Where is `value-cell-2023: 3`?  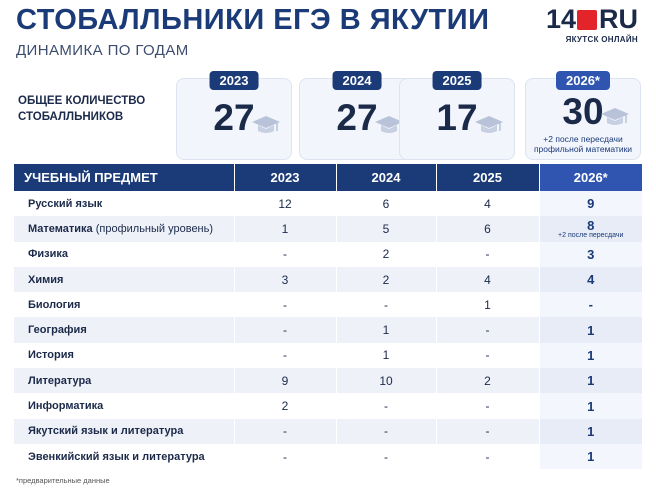 value-cell-2023: 3 is located at coordinates (284, 279).